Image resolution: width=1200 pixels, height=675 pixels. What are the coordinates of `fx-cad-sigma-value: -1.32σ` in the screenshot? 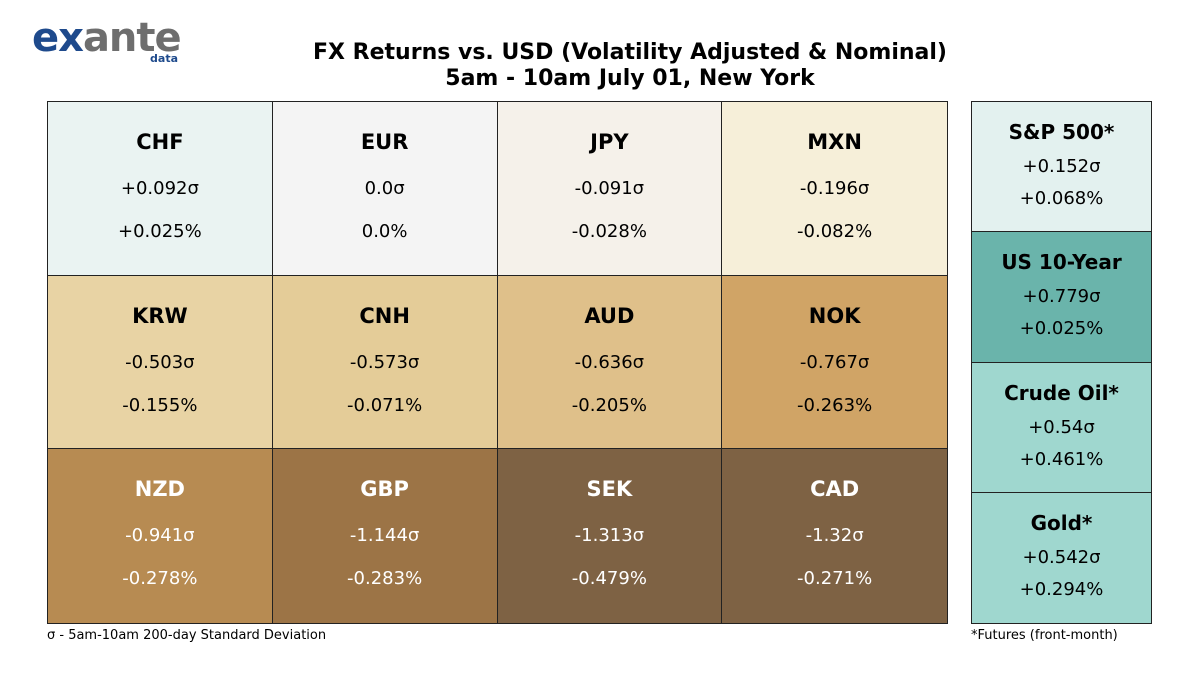 It's located at (834, 536).